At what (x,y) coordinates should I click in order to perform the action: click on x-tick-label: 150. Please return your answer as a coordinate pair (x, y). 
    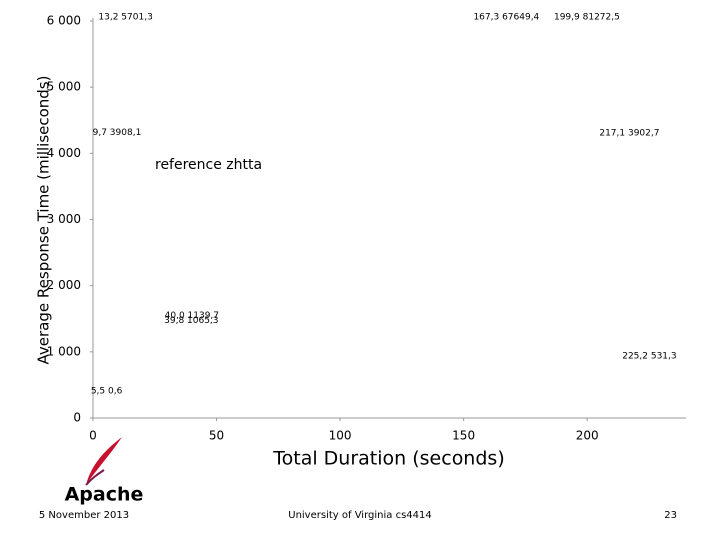
    Looking at the image, I should click on (463, 436).